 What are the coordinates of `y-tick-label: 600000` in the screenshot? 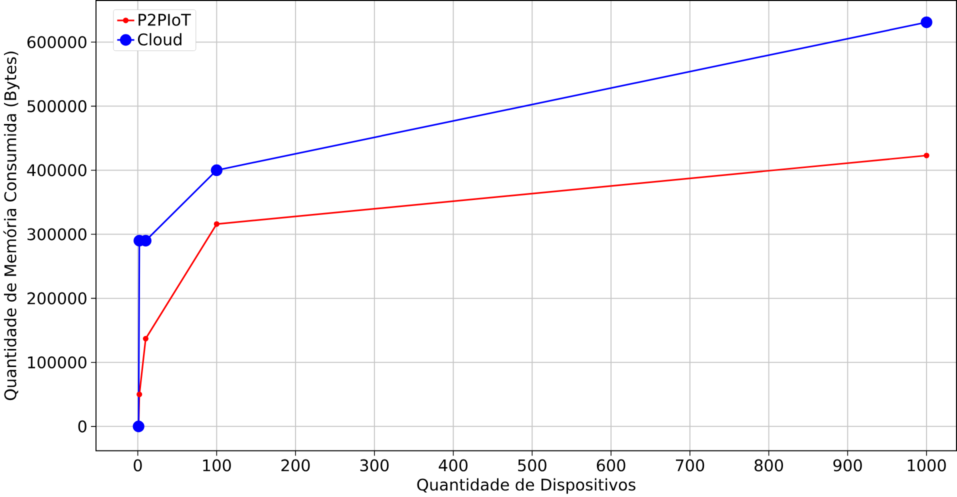 It's located at (56, 42).